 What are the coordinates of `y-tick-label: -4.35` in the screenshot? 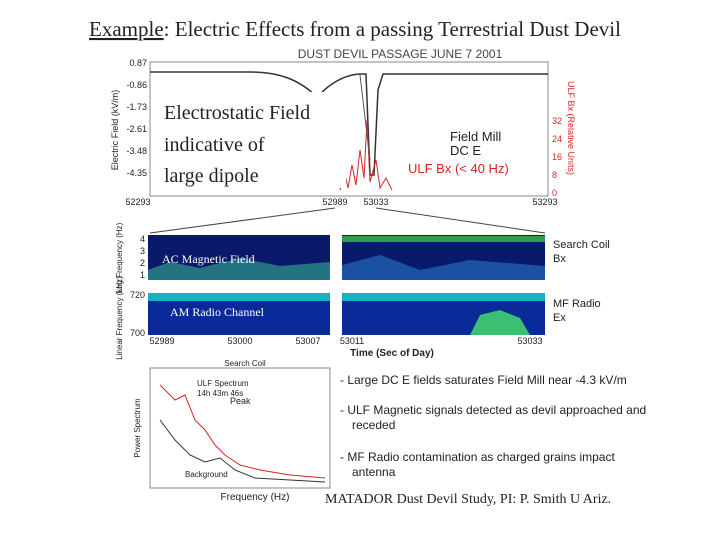 It's located at (136, 173).